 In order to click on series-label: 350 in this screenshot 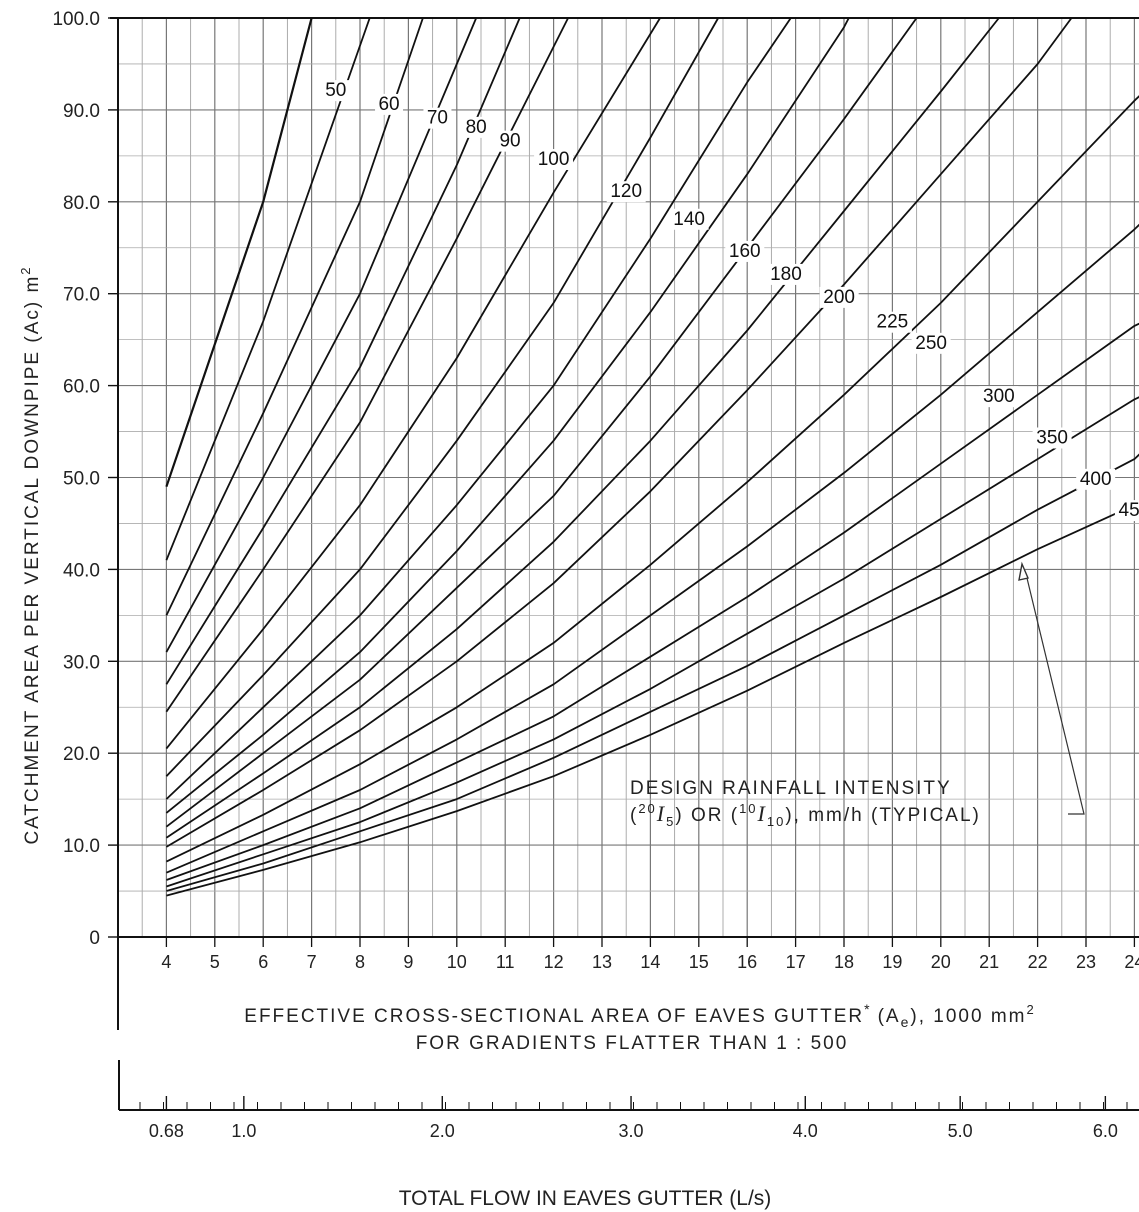, I will do `click(1052, 437)`.